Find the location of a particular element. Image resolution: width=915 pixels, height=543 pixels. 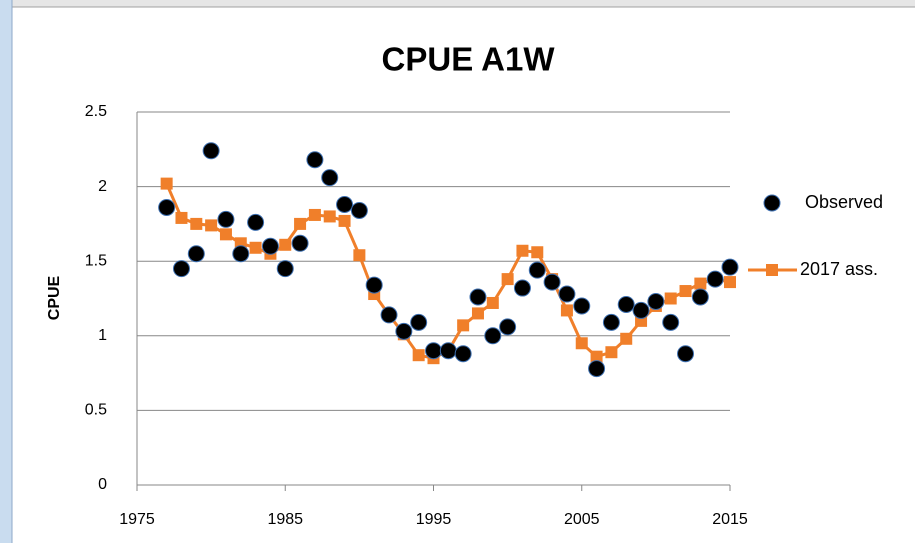

y-tick-label: 1.5 is located at coordinates (96, 260).